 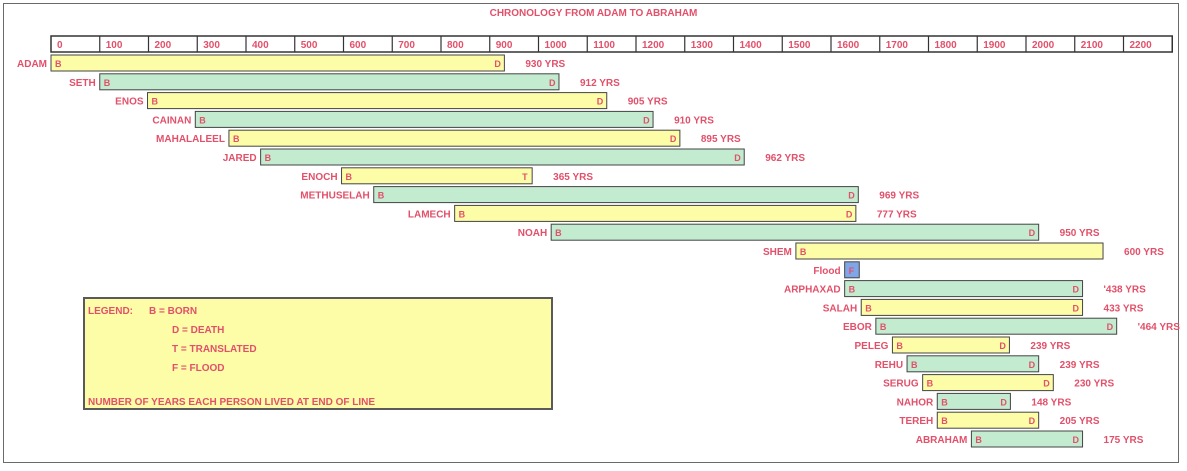 I want to click on years-lived-label: 930 YRS, so click(x=545, y=64).